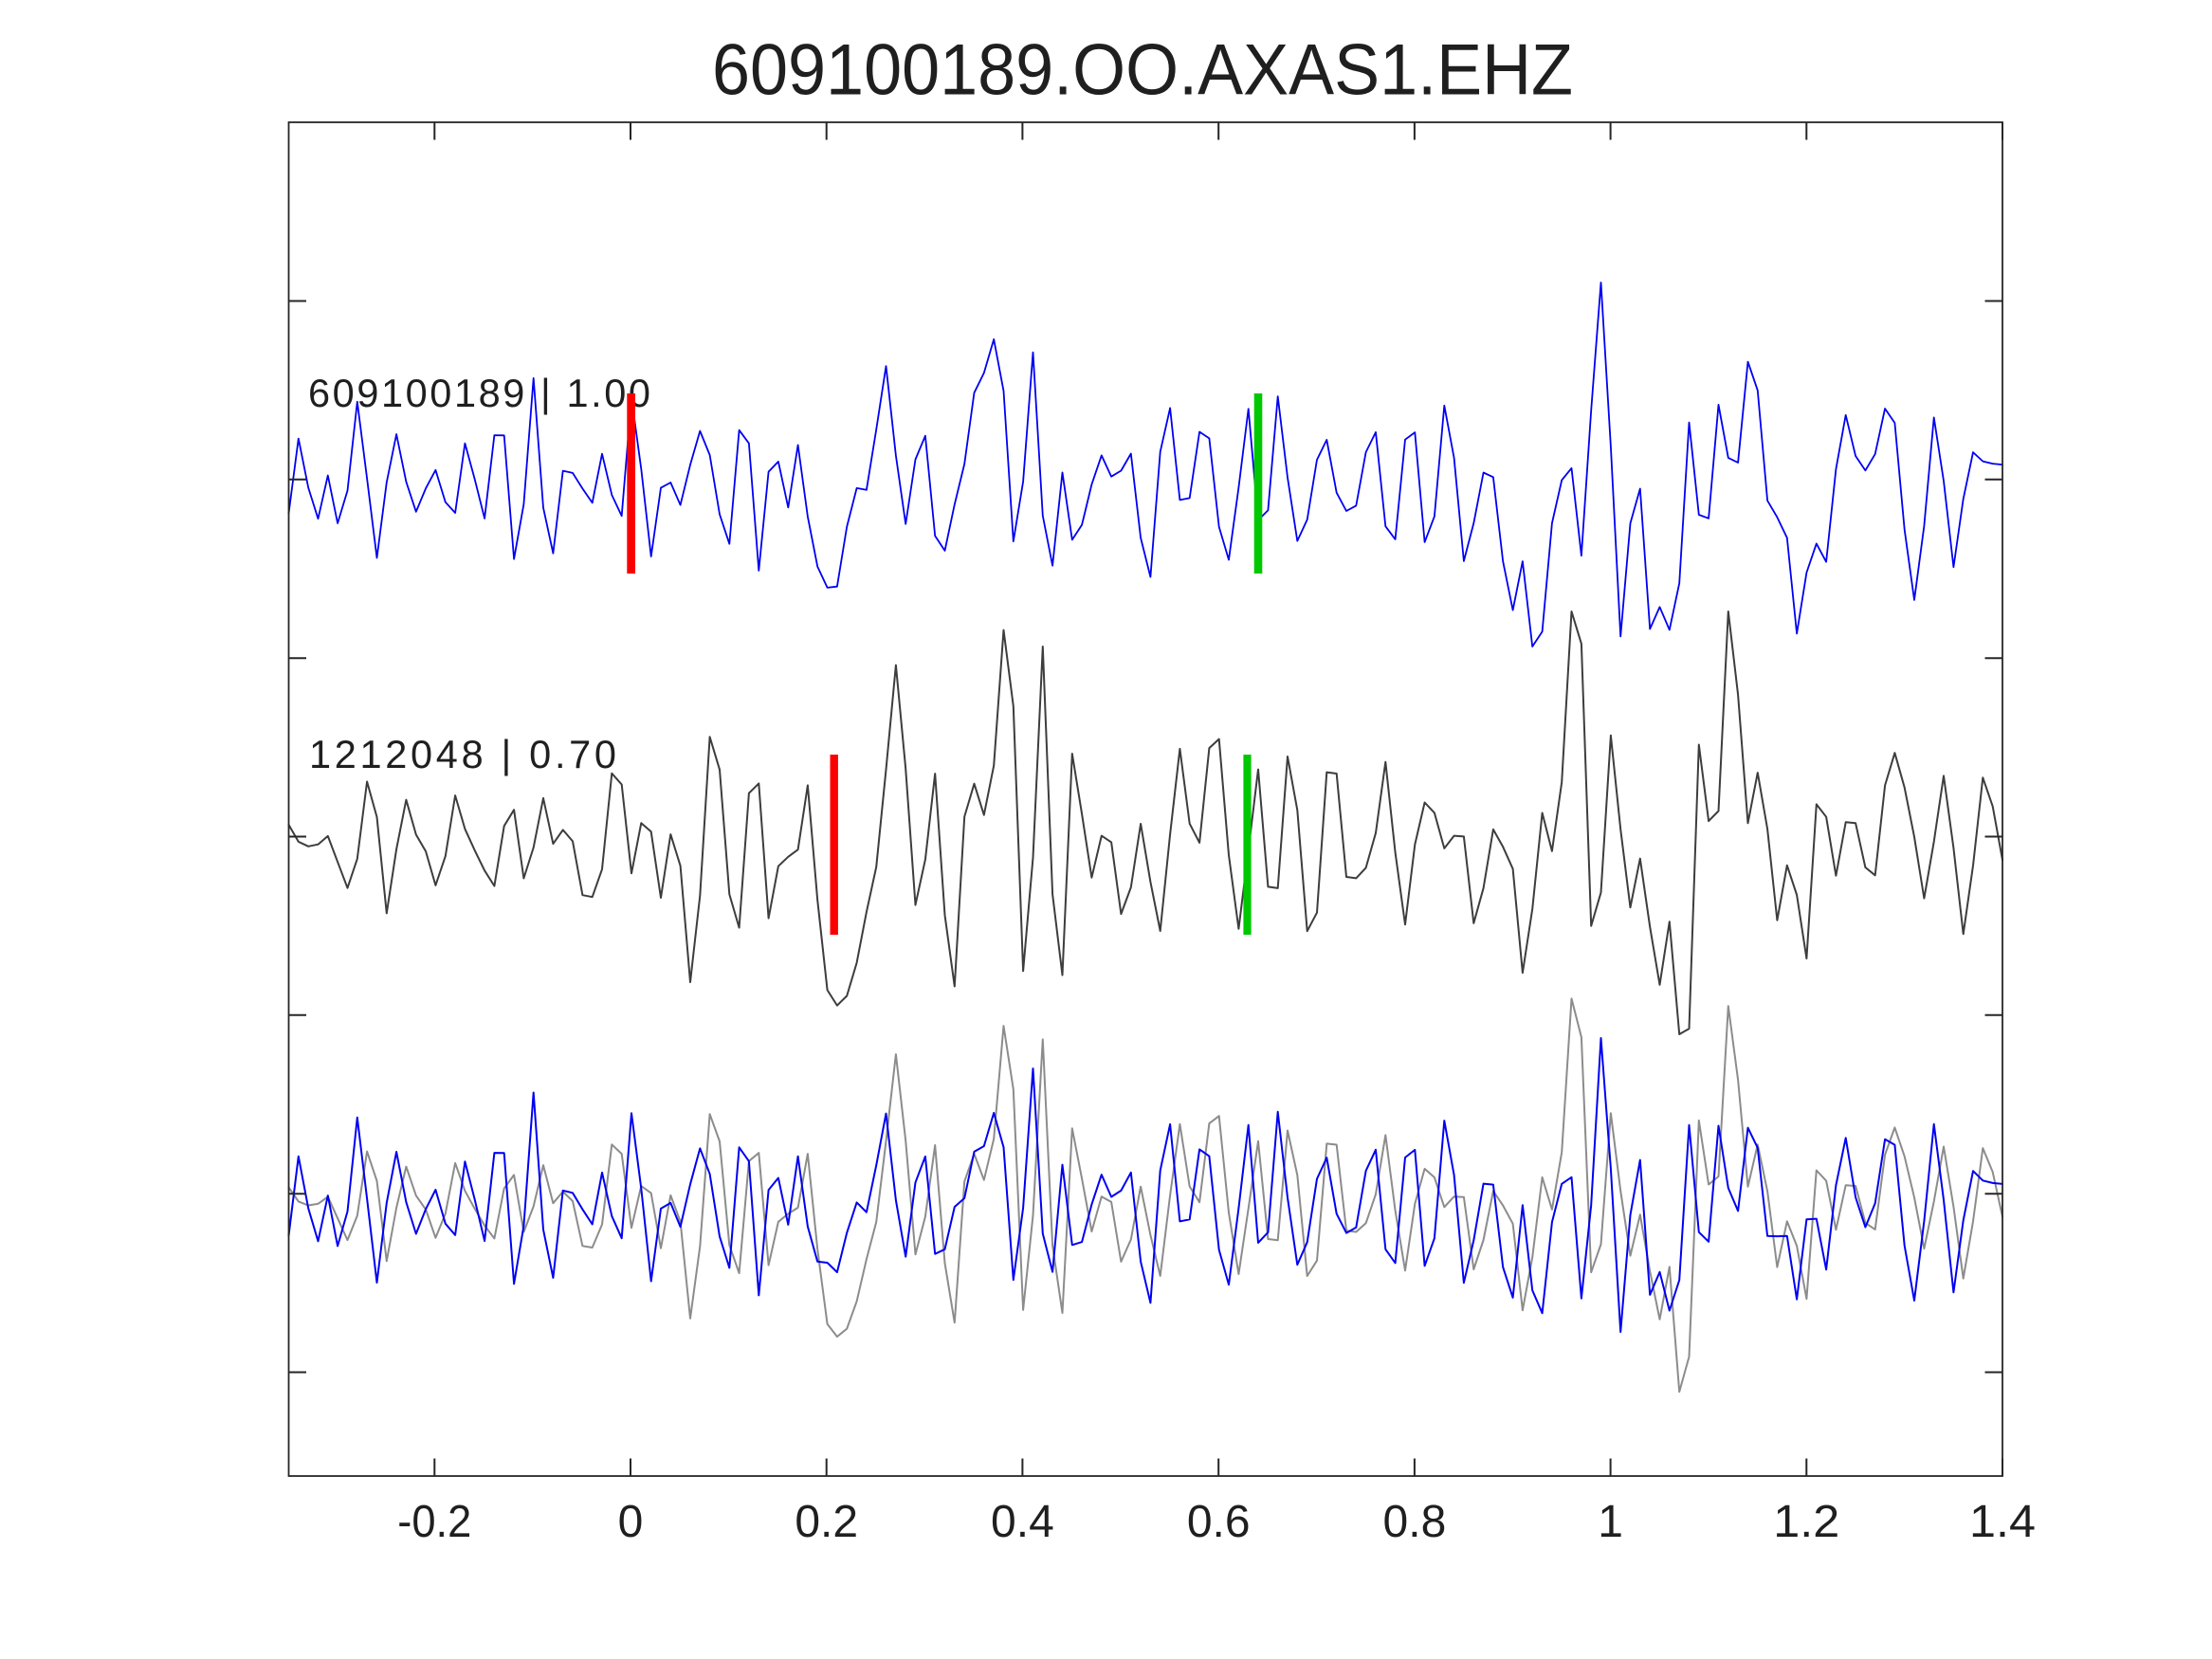  I want to click on svg-text: 609100189.OO.AXAS1.EHZ, so click(1142, 70).